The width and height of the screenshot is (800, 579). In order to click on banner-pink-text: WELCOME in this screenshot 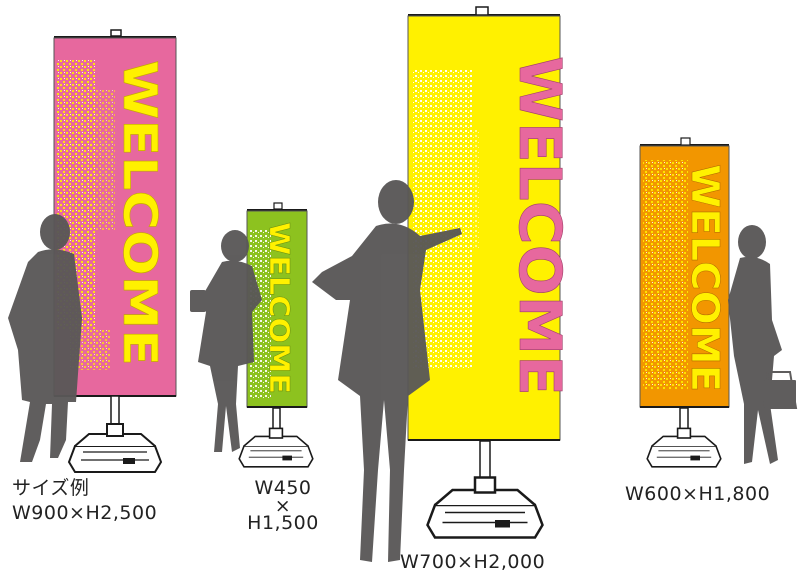, I will do `click(140, 213)`.